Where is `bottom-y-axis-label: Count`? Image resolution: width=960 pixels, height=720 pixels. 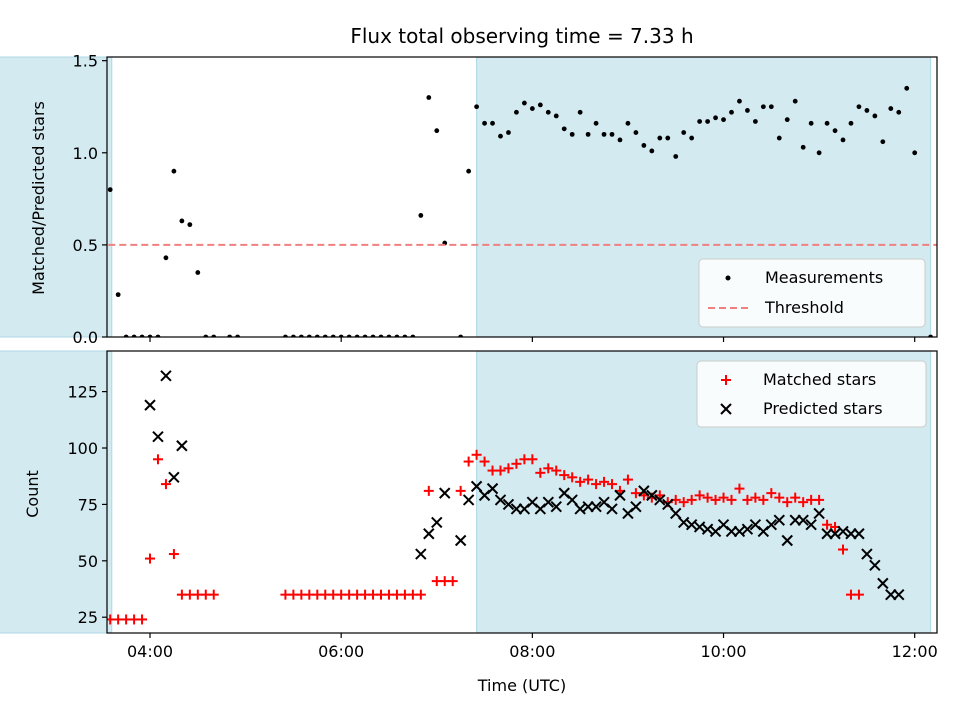 bottom-y-axis-label: Count is located at coordinates (32, 494).